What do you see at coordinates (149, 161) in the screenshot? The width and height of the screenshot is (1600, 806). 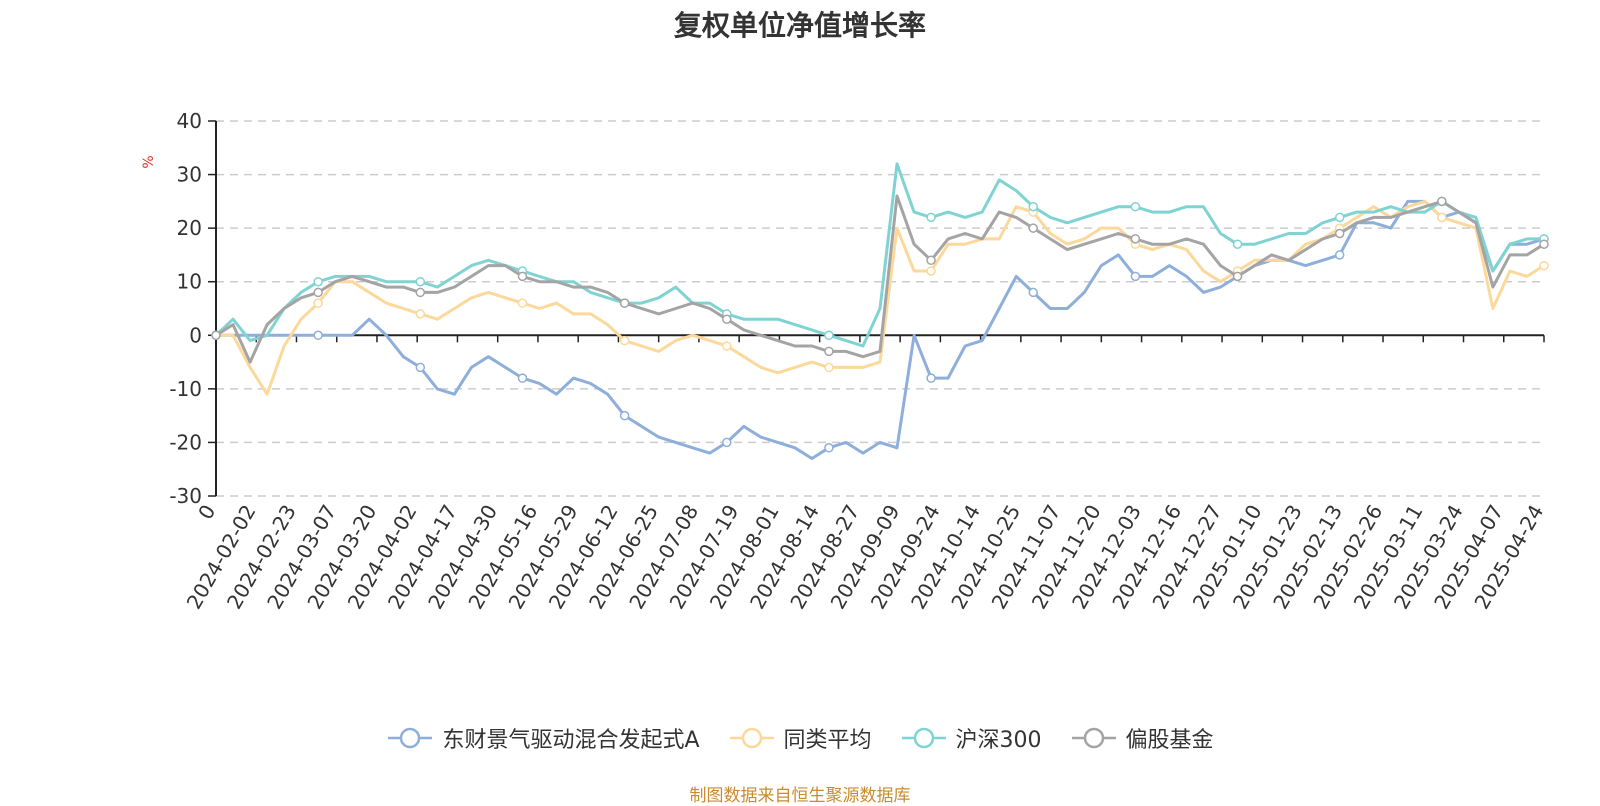 I see `y-axis-unit-label: %` at bounding box center [149, 161].